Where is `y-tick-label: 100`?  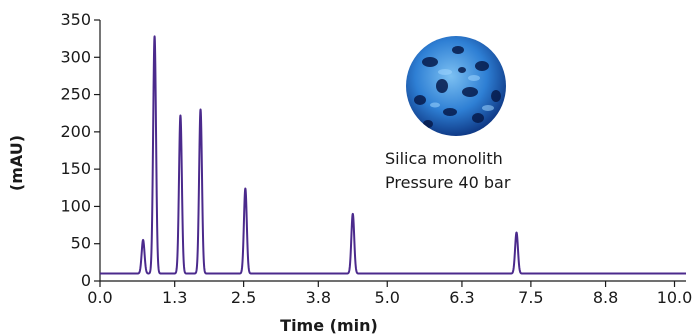 y-tick-label: 100 is located at coordinates (75, 205).